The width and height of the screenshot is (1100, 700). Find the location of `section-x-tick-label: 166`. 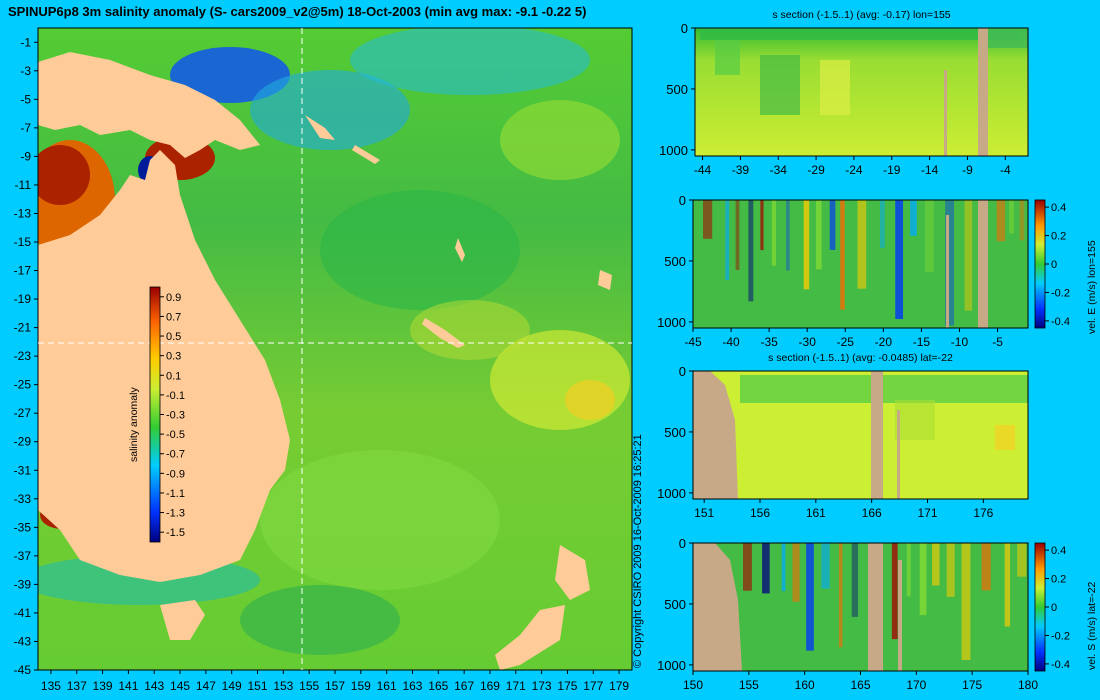

section-x-tick-label: 166 is located at coordinates (872, 513).